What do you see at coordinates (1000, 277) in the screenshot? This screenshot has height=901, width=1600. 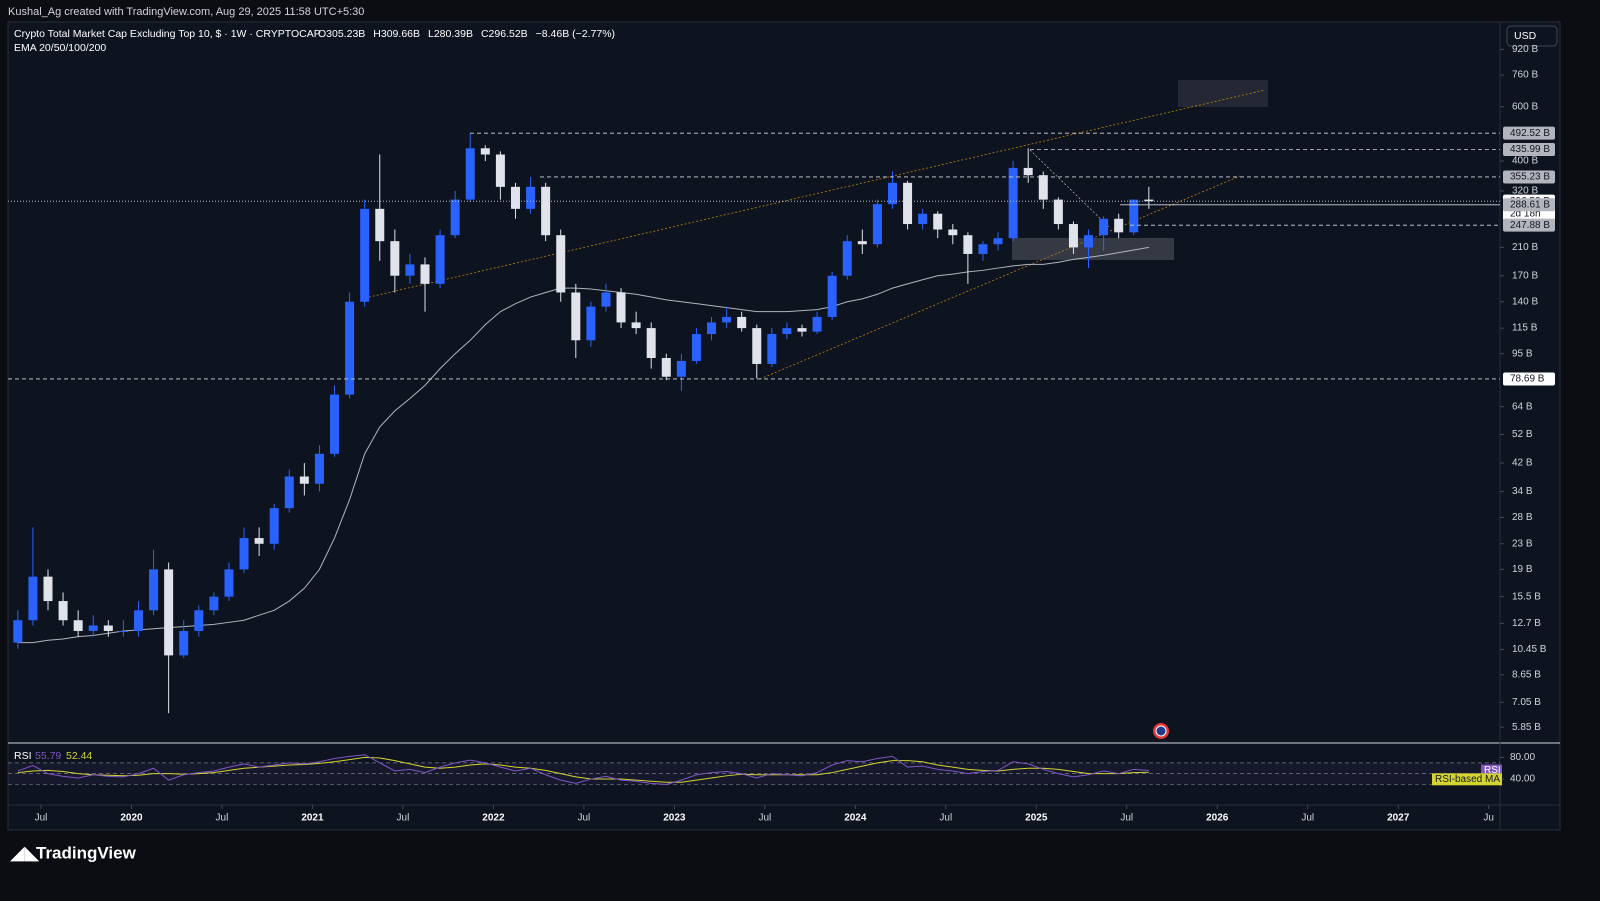 I see `channel-lower` at bounding box center [1000, 277].